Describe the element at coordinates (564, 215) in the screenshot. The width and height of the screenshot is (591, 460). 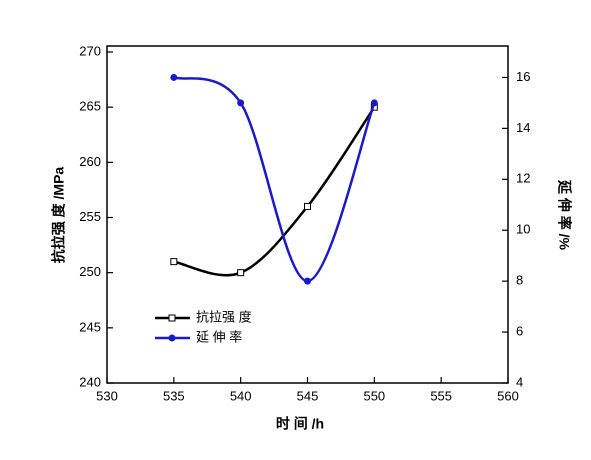
I see `y2-axis-title: 延 伸 率 /%` at that location.